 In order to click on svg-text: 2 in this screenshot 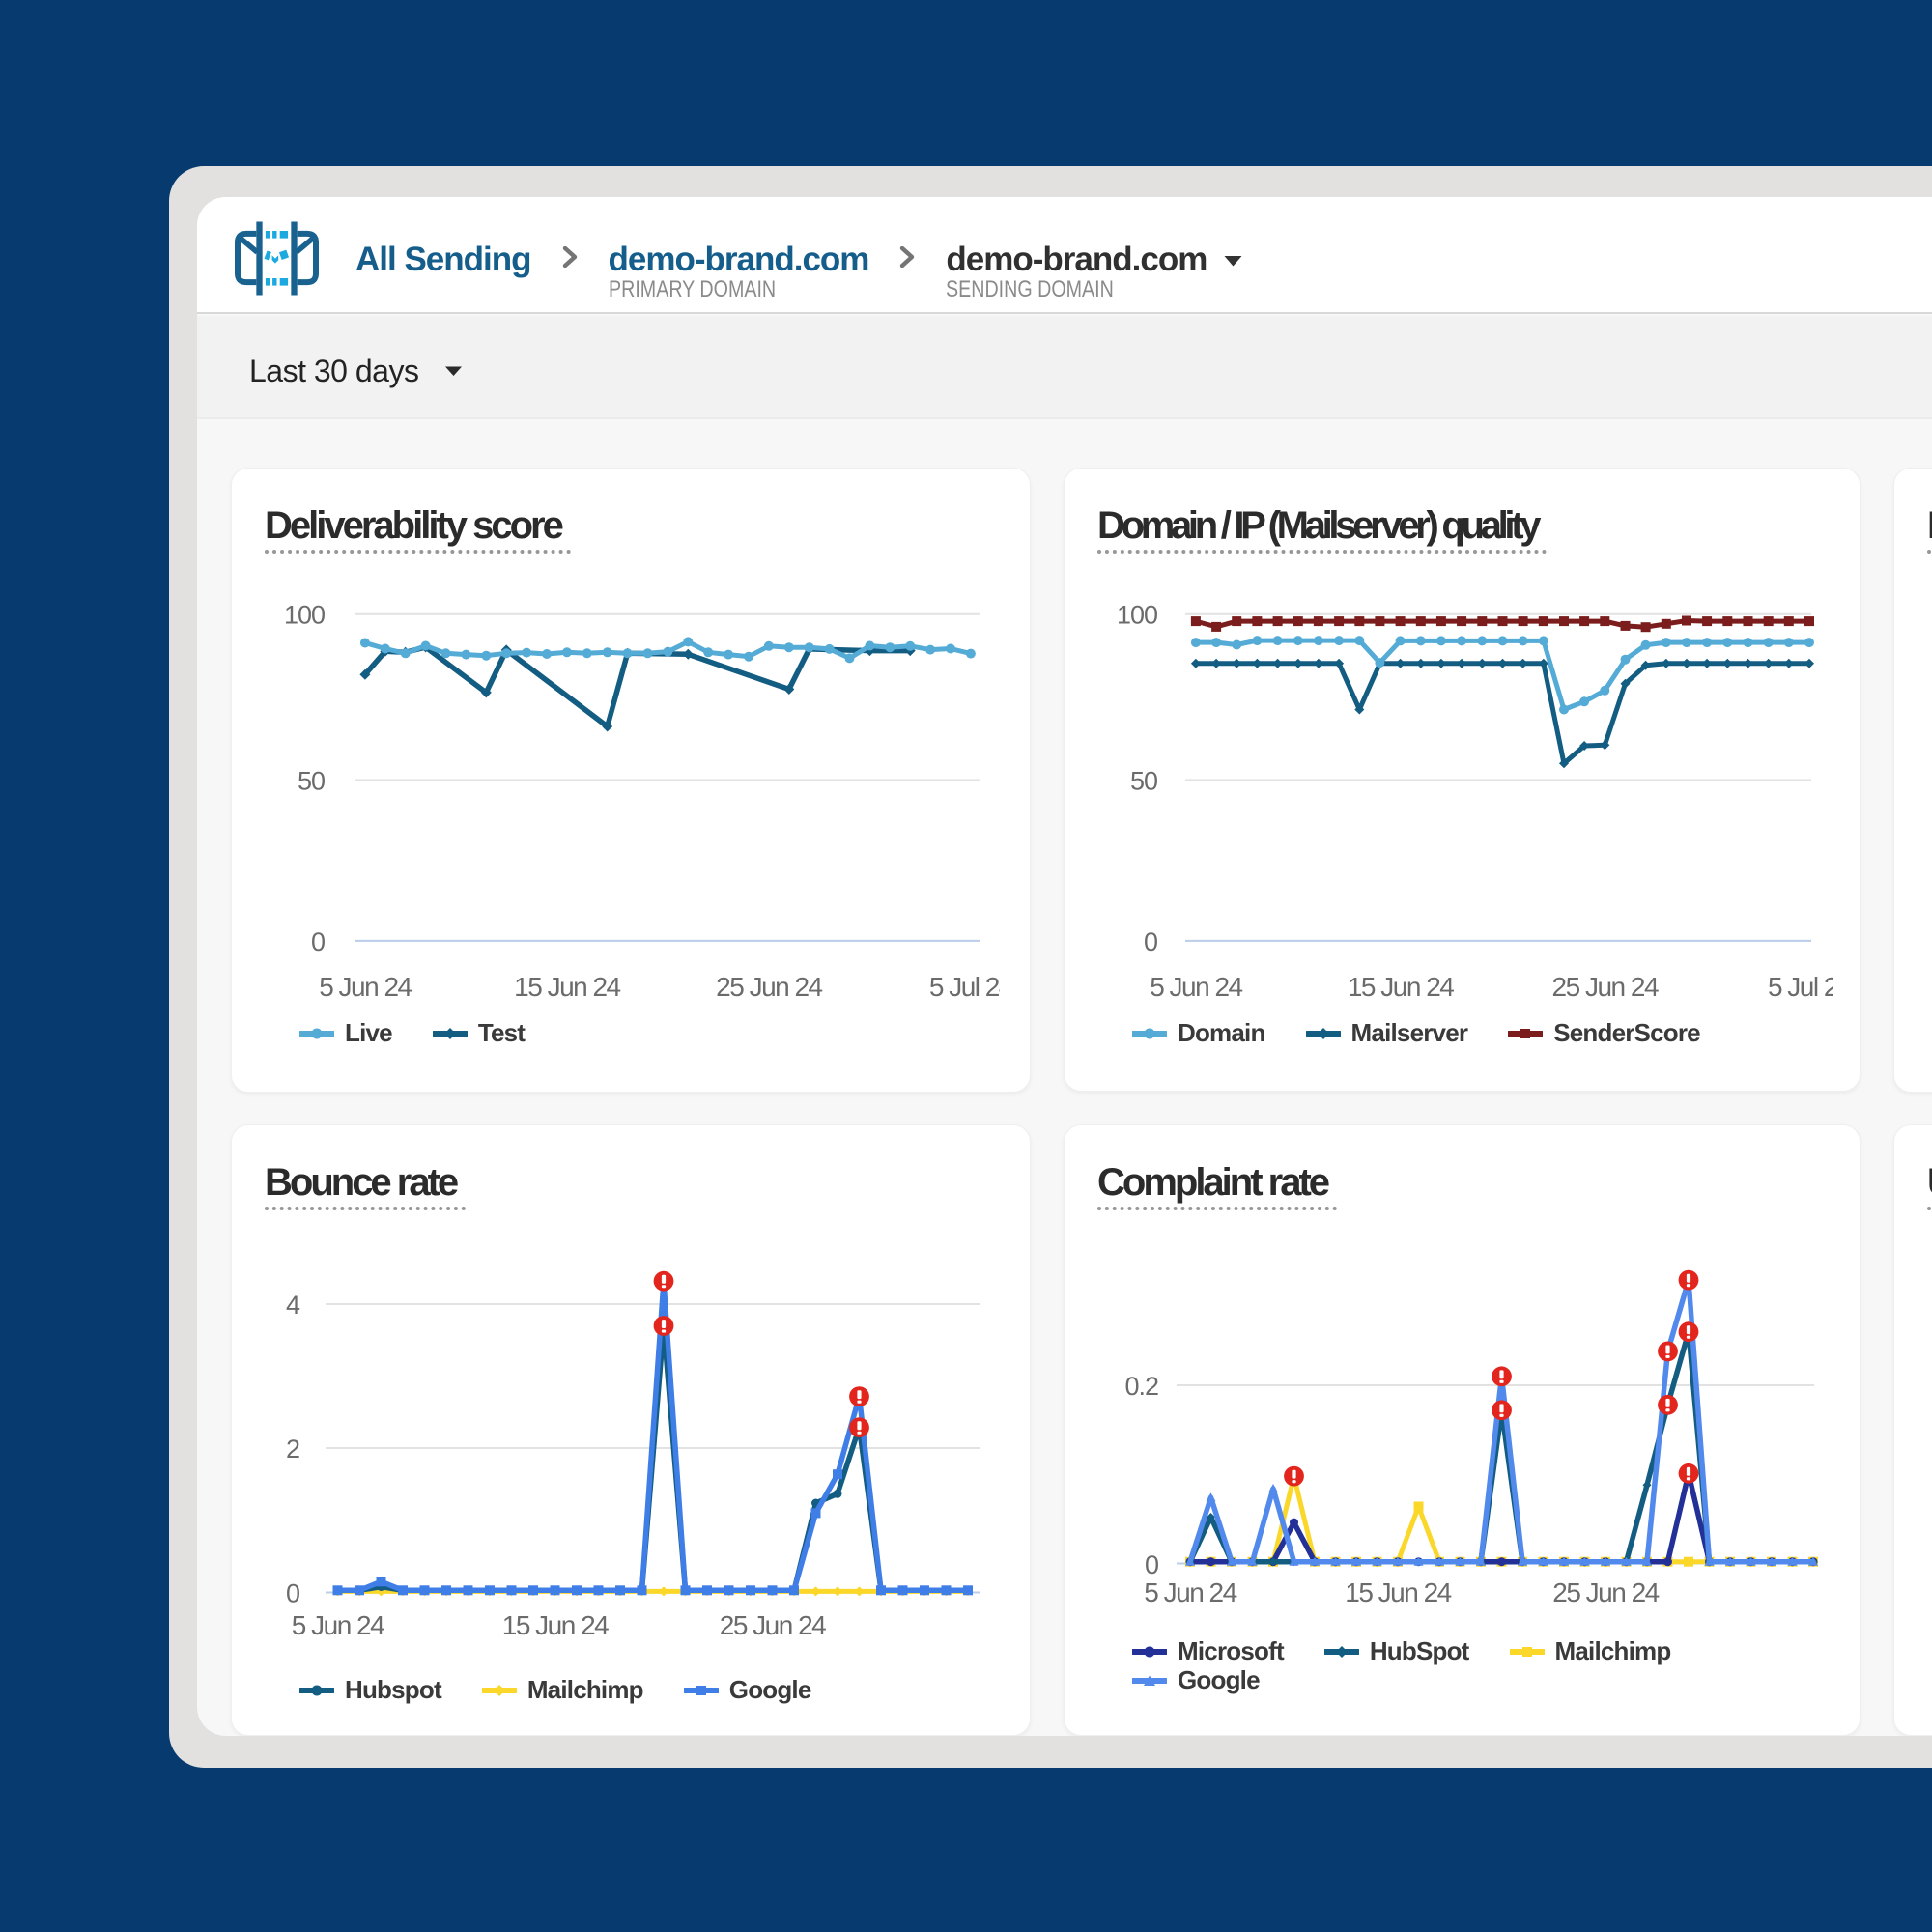, I will do `click(292, 1449)`.